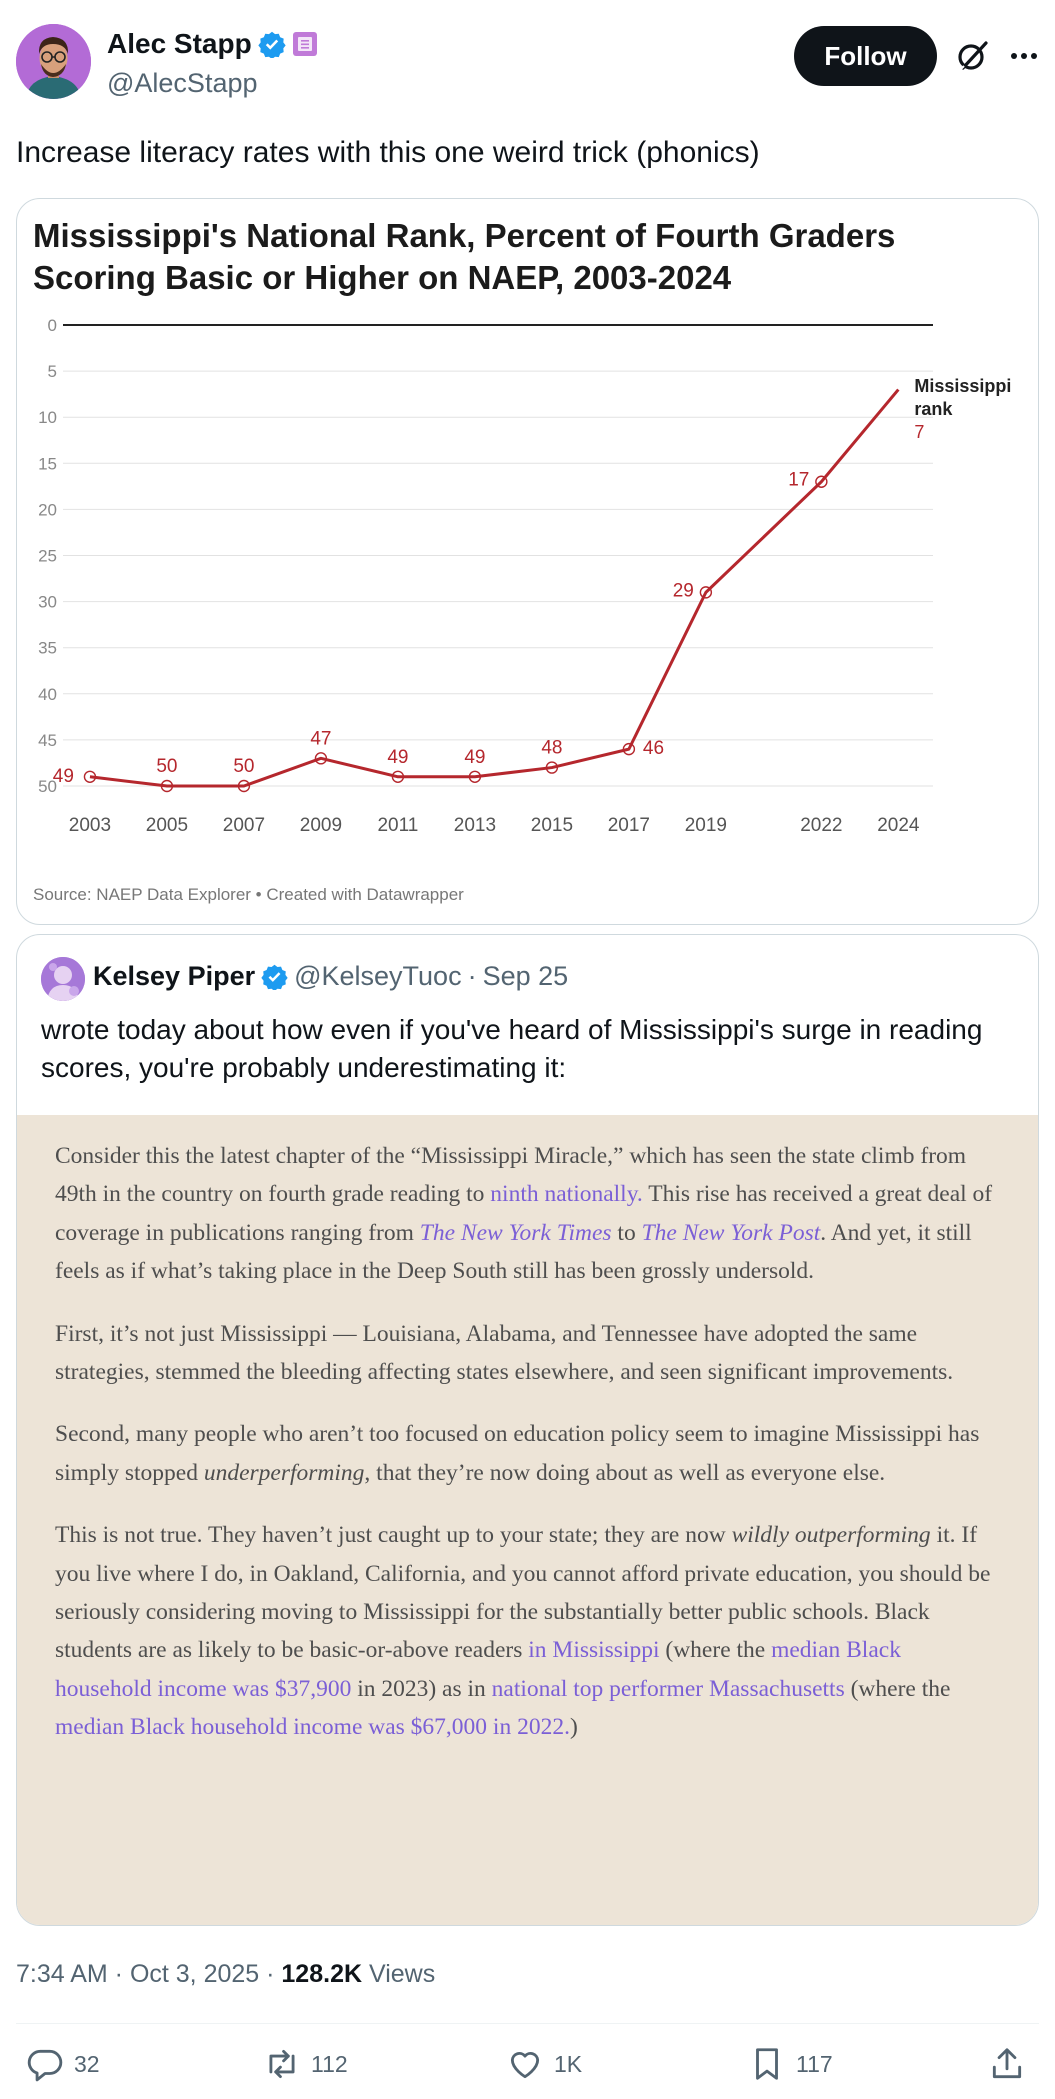  What do you see at coordinates (47, 556) in the screenshot?
I see `y-tick-label: 25` at bounding box center [47, 556].